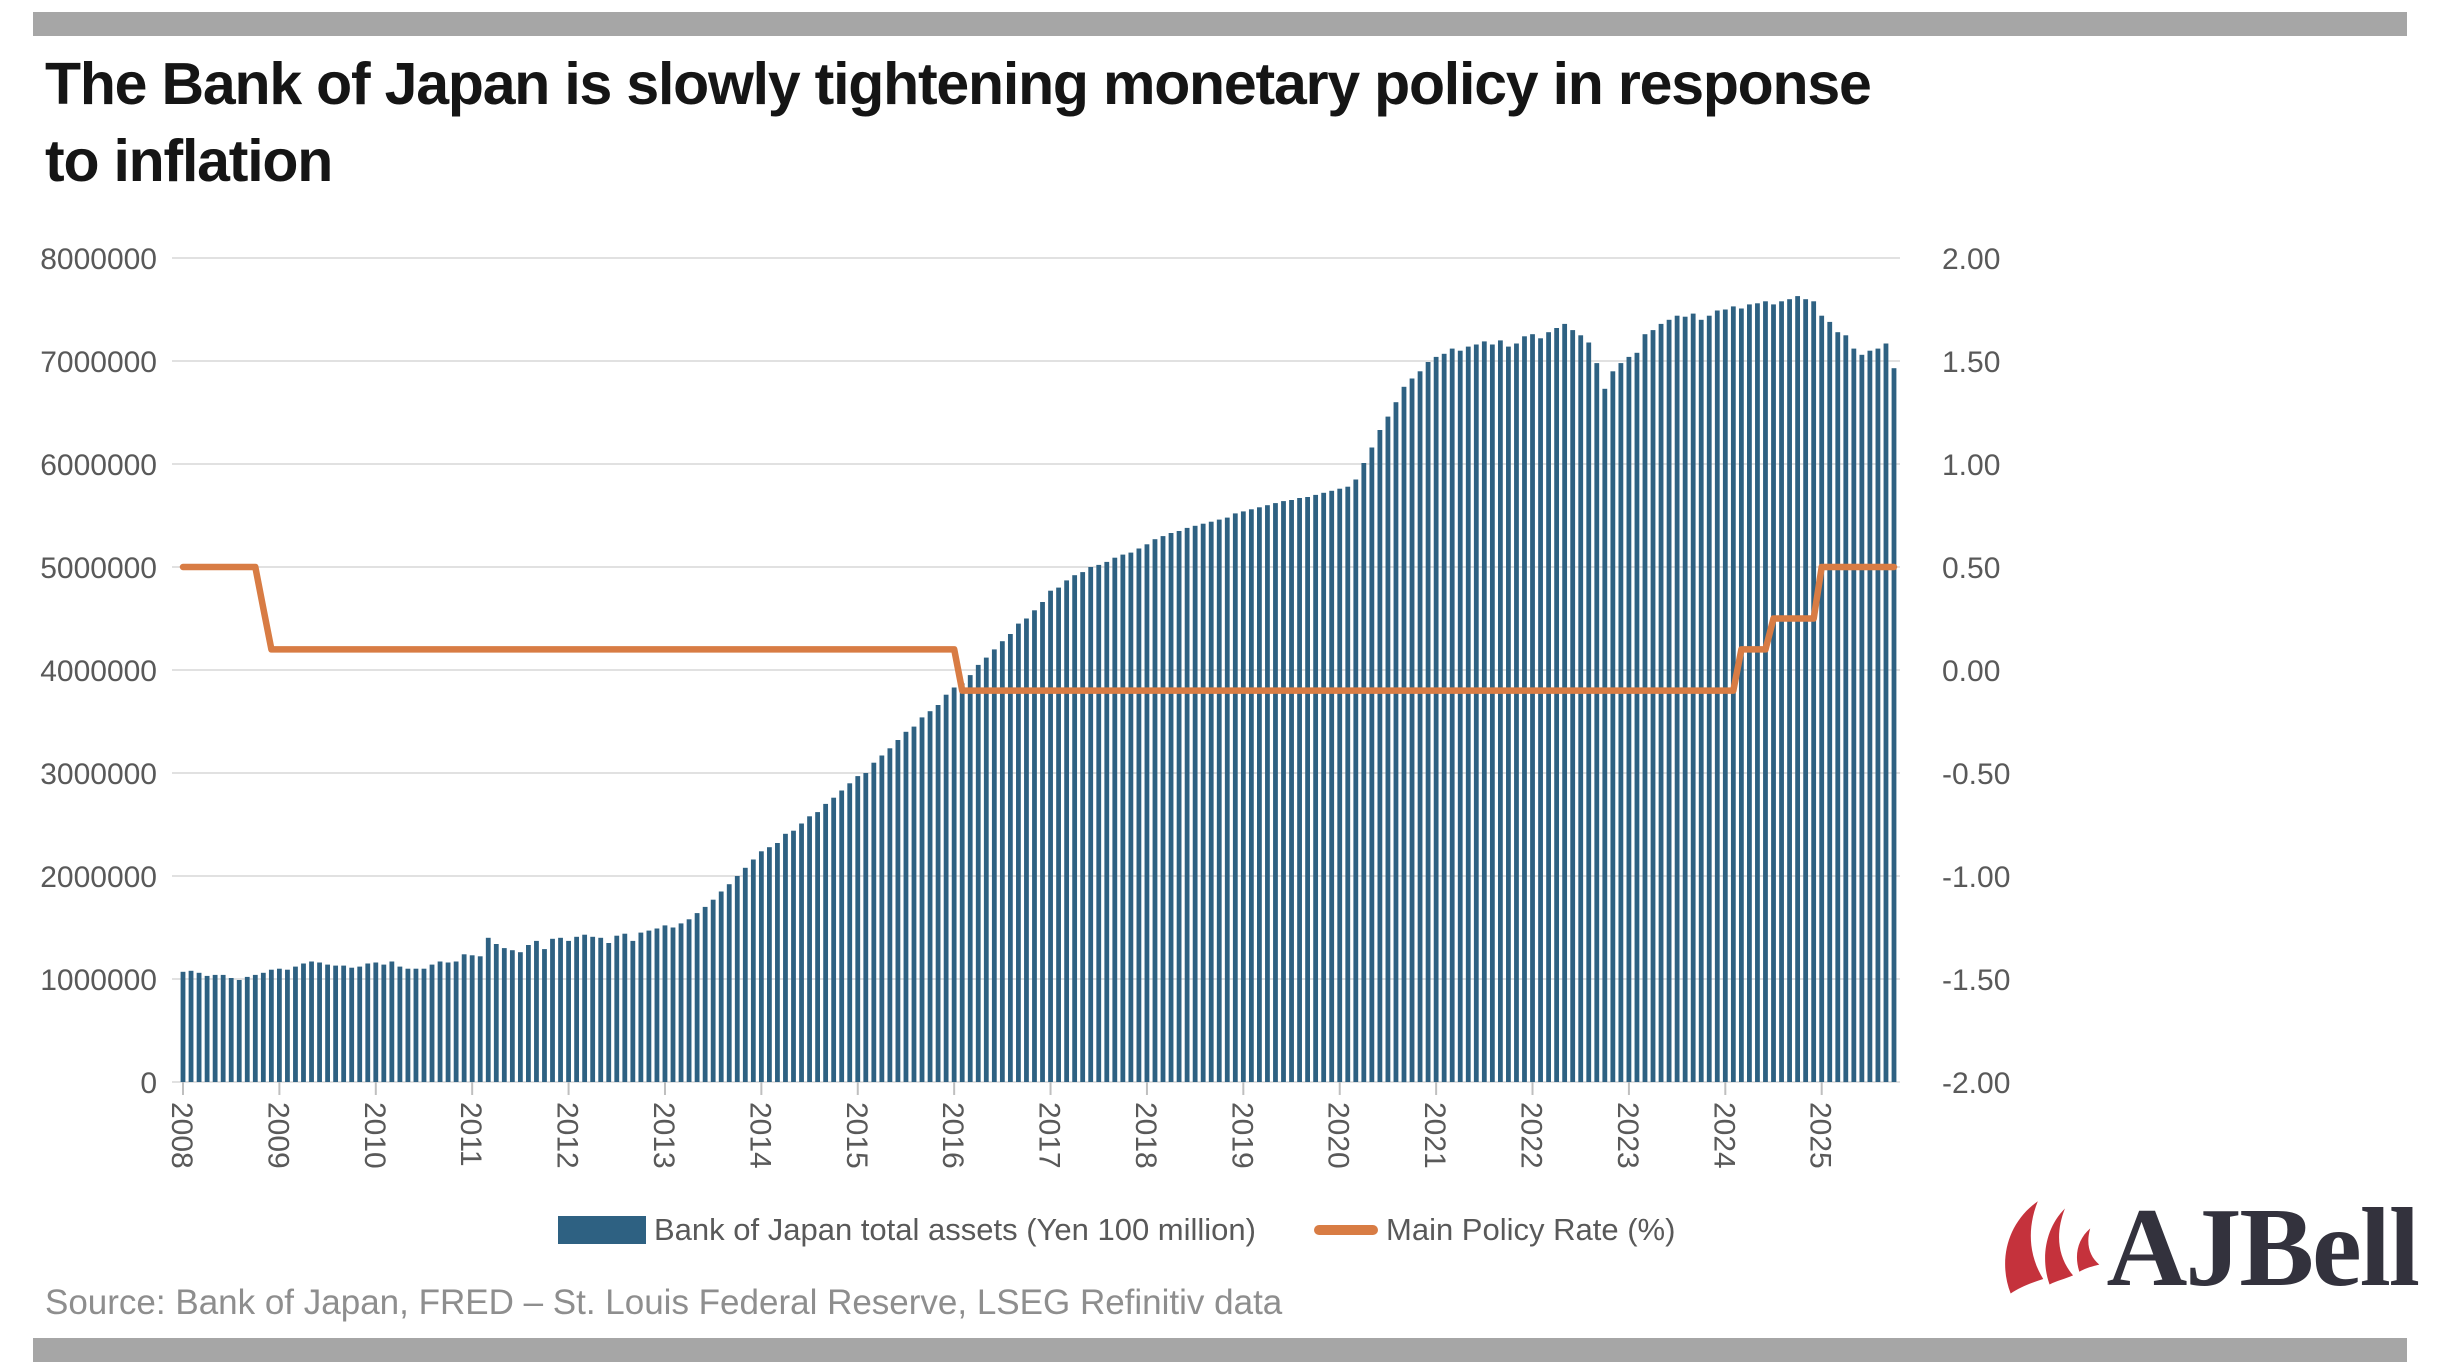  I want to click on ajbell-logo: AJBell, so click(2209, 1250).